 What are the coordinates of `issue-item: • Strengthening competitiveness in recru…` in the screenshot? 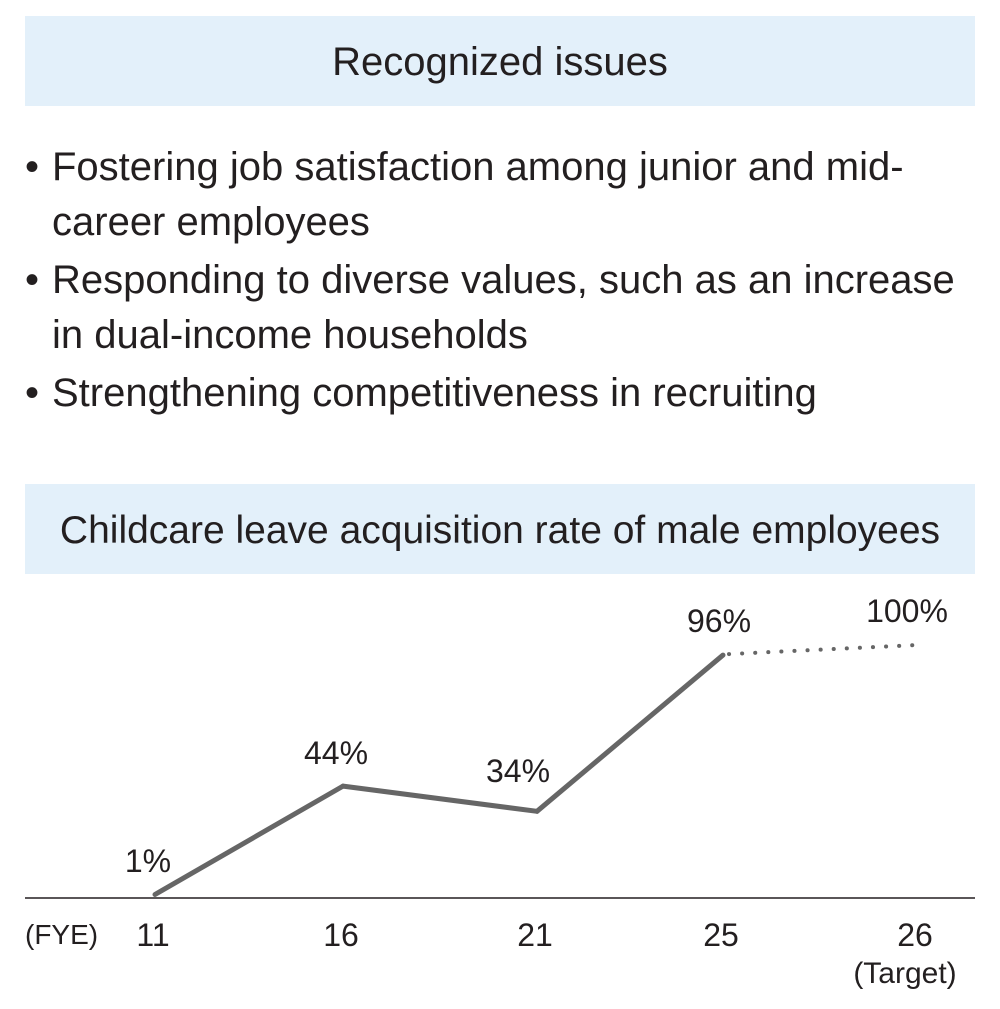 It's located at (505, 393).